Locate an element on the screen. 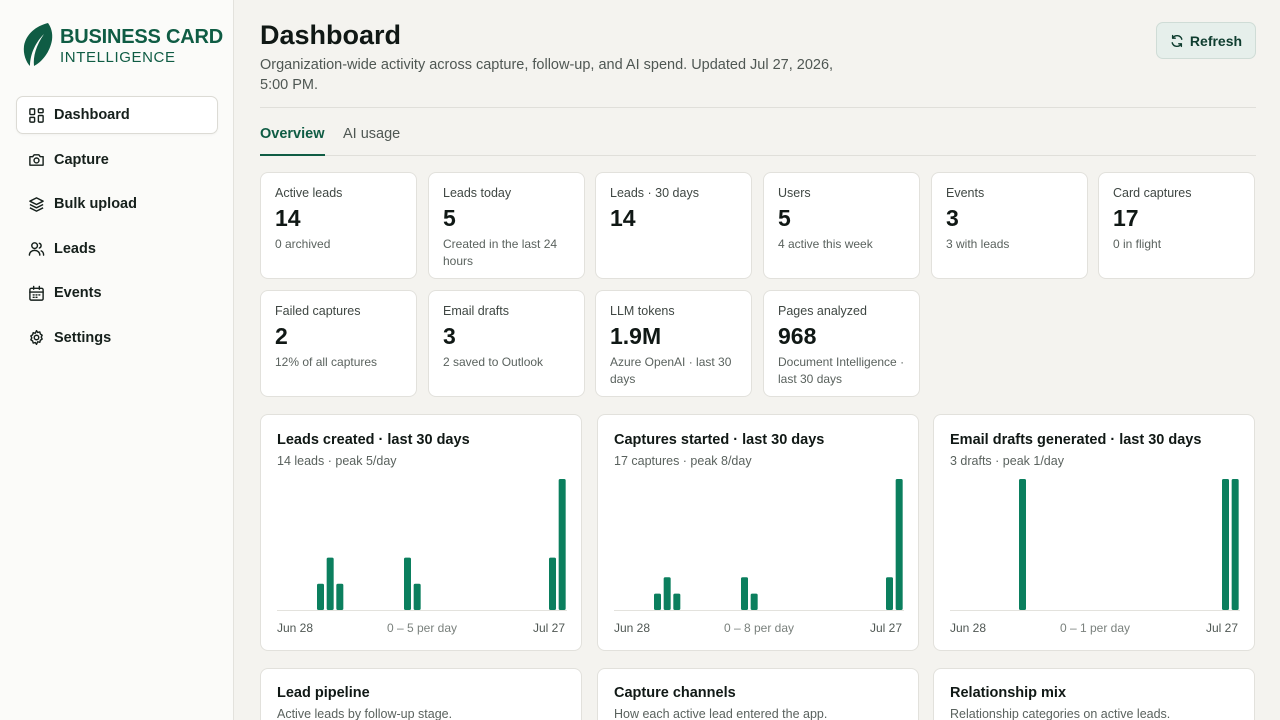 This screenshot has width=1280, height=720. sidebar-item-capture: Capture is located at coordinates (117, 160).